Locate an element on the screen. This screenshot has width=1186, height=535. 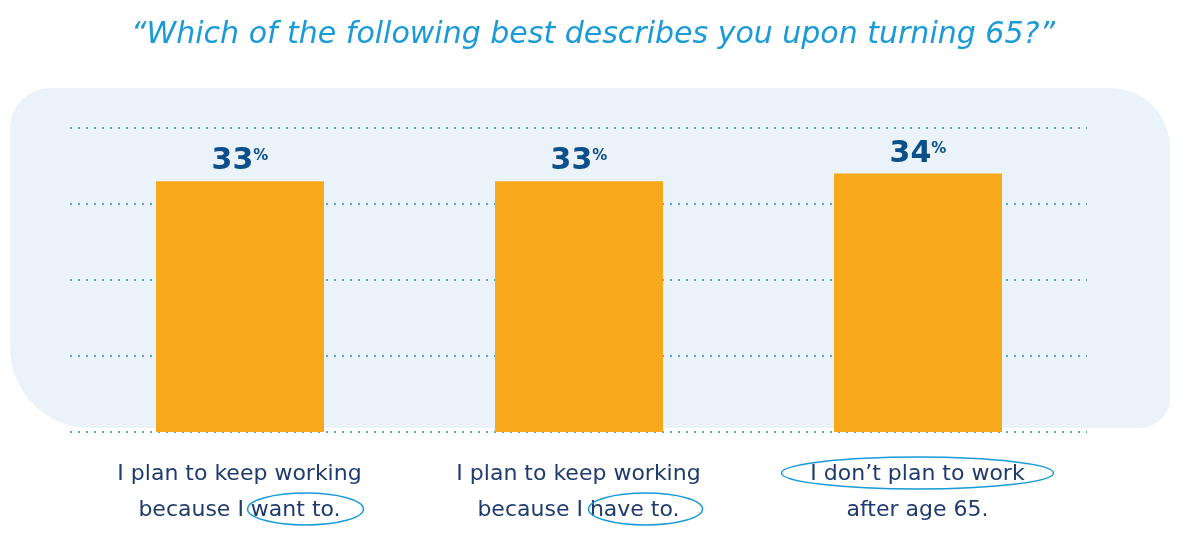
x-tick-label: I plan to keep working because I have to. is located at coordinates (578, 490).